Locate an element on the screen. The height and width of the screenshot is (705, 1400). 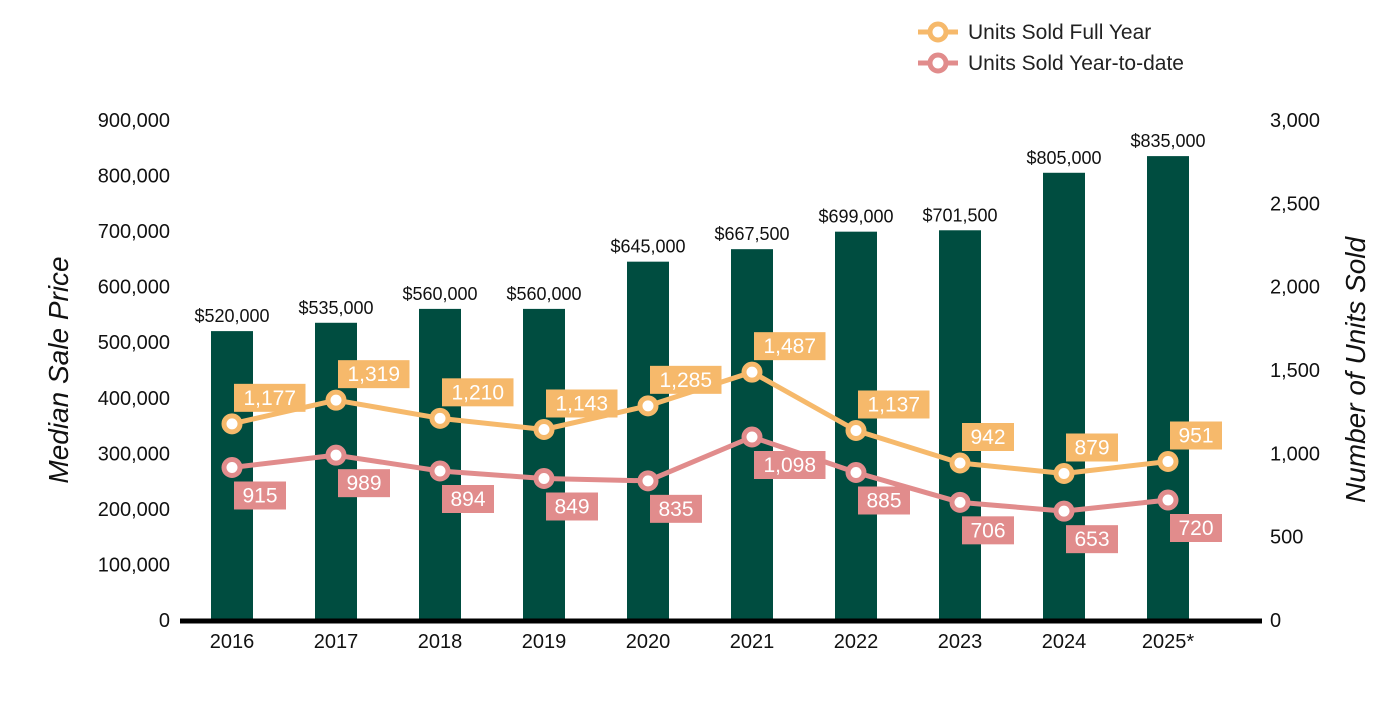
right-tick-label: 3,000 is located at coordinates (1295, 121).